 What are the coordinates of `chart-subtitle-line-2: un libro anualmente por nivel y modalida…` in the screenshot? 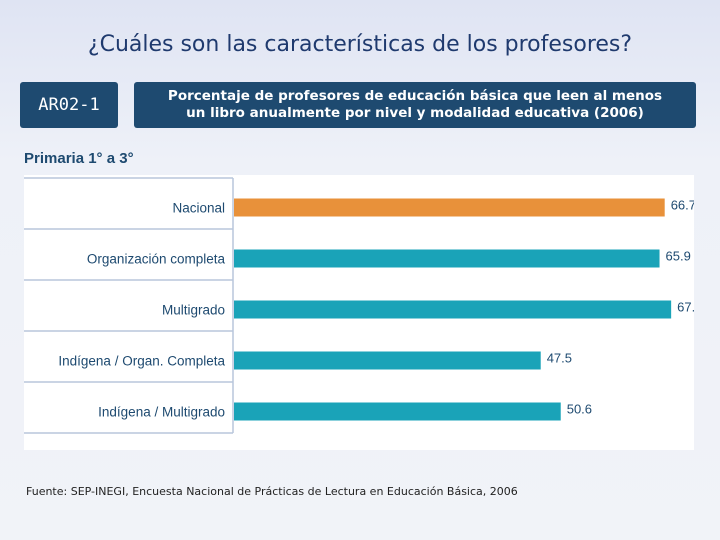 It's located at (415, 113).